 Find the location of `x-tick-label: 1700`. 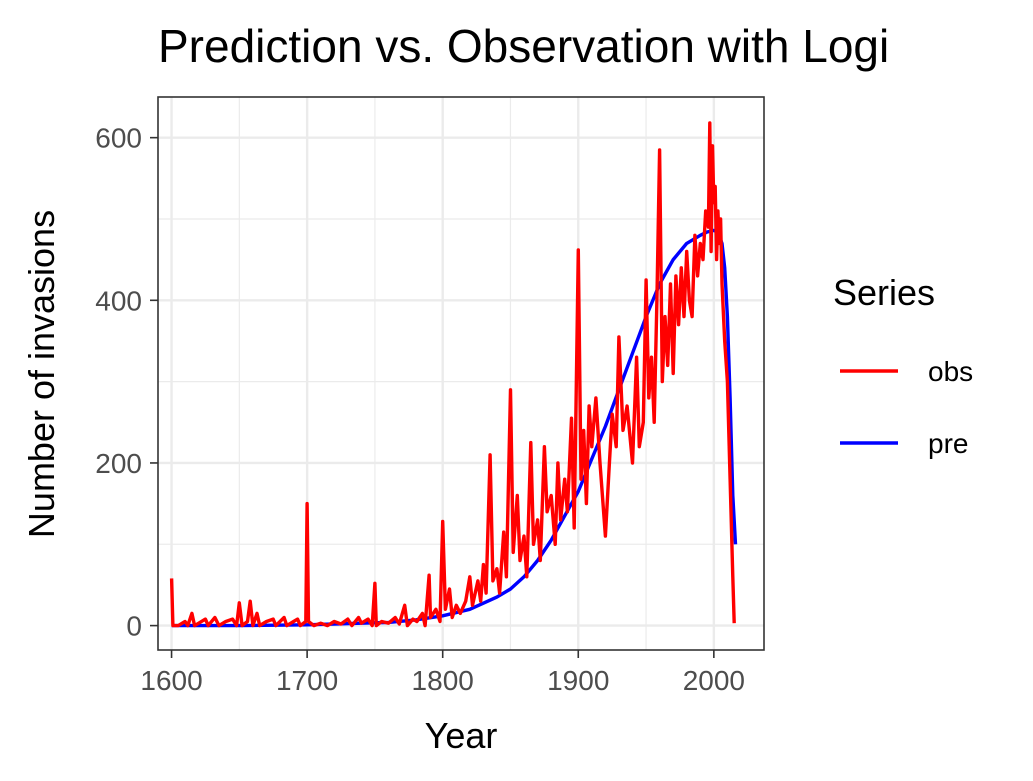

x-tick-label: 1700 is located at coordinates (307, 680).